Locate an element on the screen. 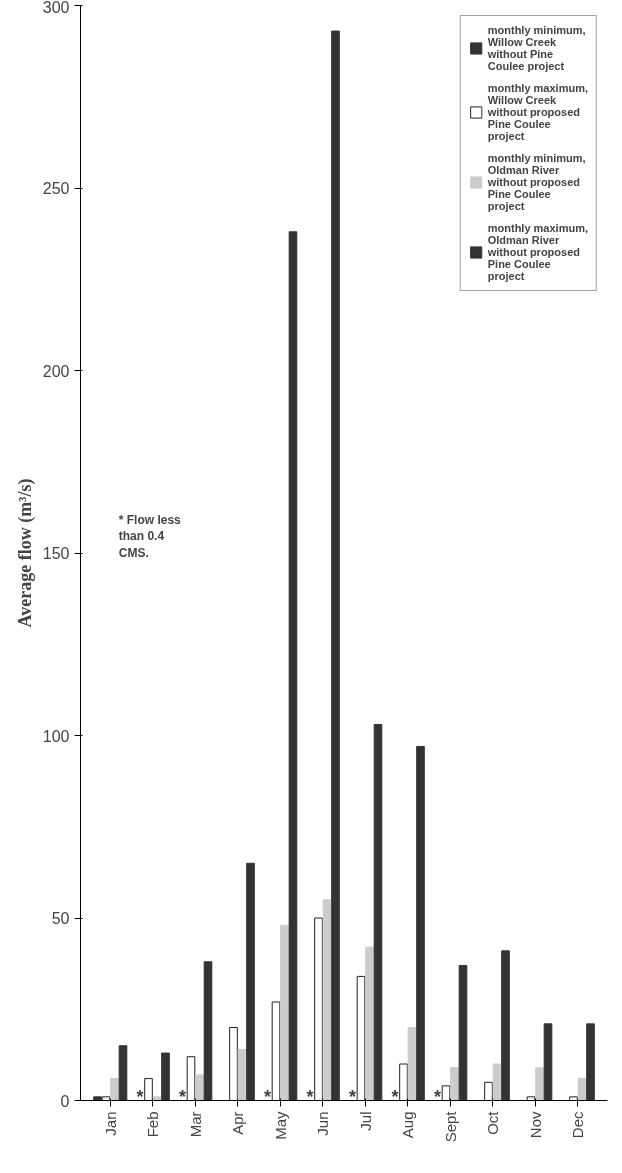  x-tick-label: Oct is located at coordinates (493, 1122).